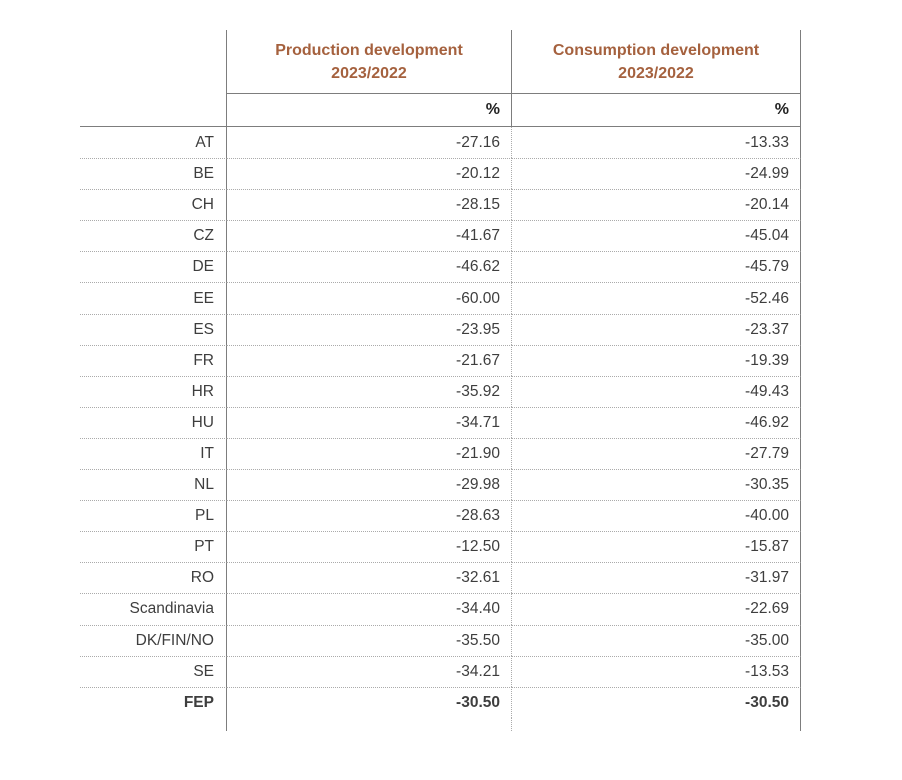  I want to click on production-value: -35.50, so click(369, 640).